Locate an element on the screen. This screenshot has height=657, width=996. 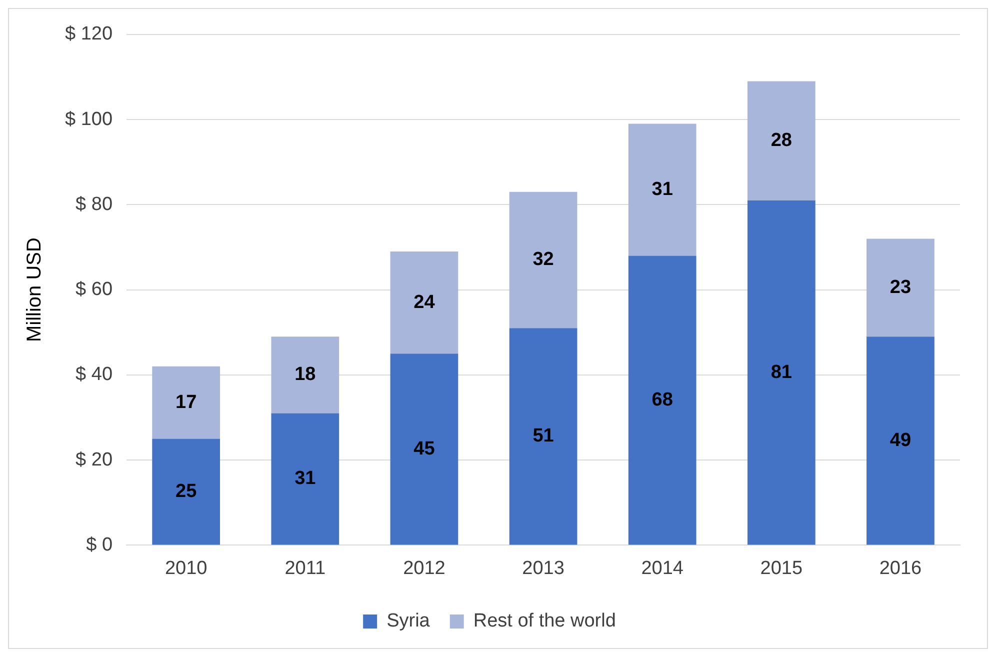
data-label: 25 is located at coordinates (187, 491).